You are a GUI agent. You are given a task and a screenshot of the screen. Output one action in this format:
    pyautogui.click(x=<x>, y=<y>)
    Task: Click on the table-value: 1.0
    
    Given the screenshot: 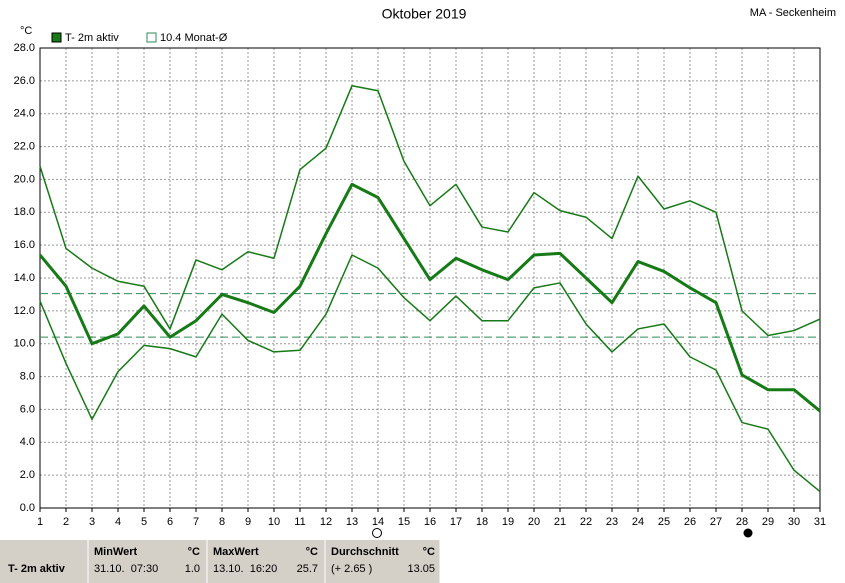 What is the action you would take?
    pyautogui.click(x=192, y=569)
    